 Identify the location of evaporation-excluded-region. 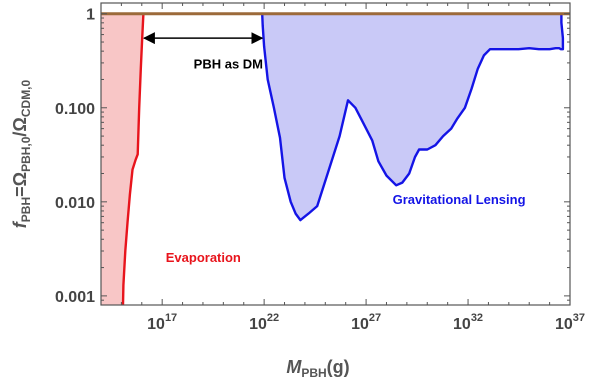
(122, 159).